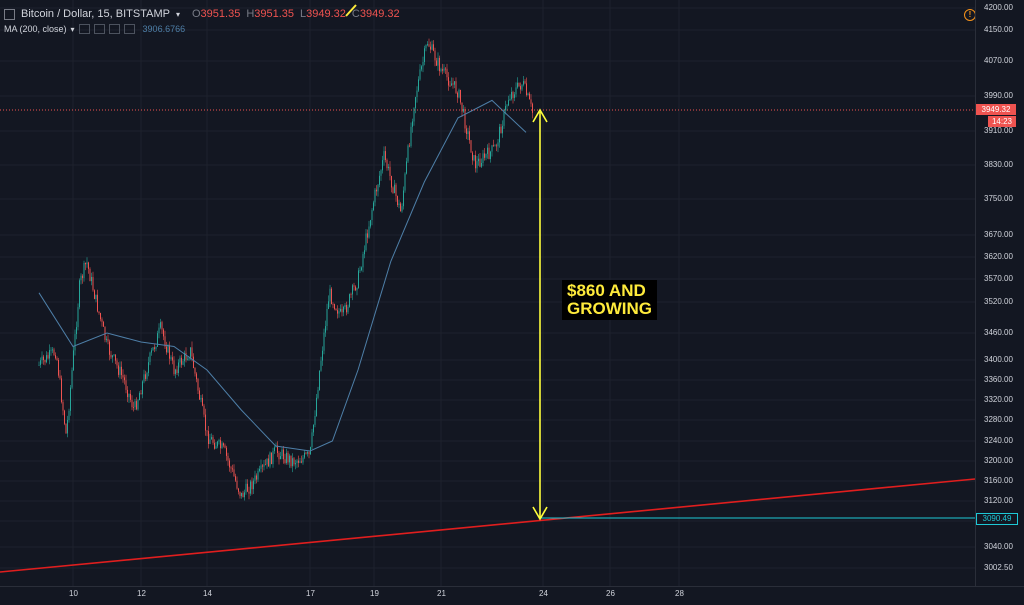 Image resolution: width=1024 pixels, height=605 pixels. Describe the element at coordinates (998, 440) in the screenshot. I see `y-tick-label: 3240.00` at that location.